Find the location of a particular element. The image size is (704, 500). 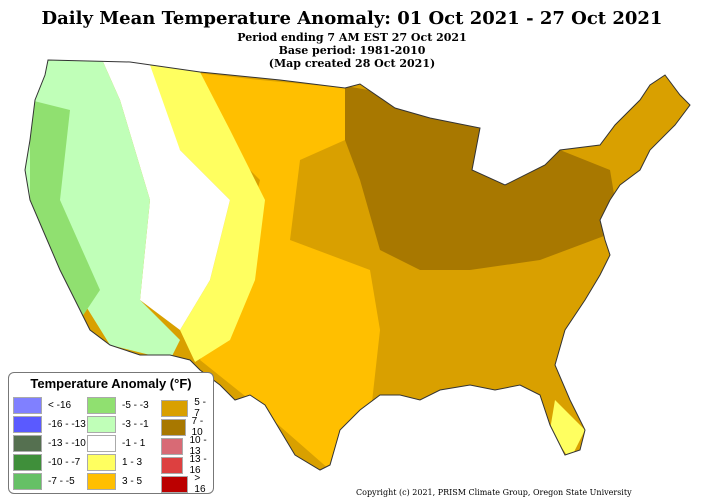

legend-label: 5 - 7 is located at coordinates (200, 408).